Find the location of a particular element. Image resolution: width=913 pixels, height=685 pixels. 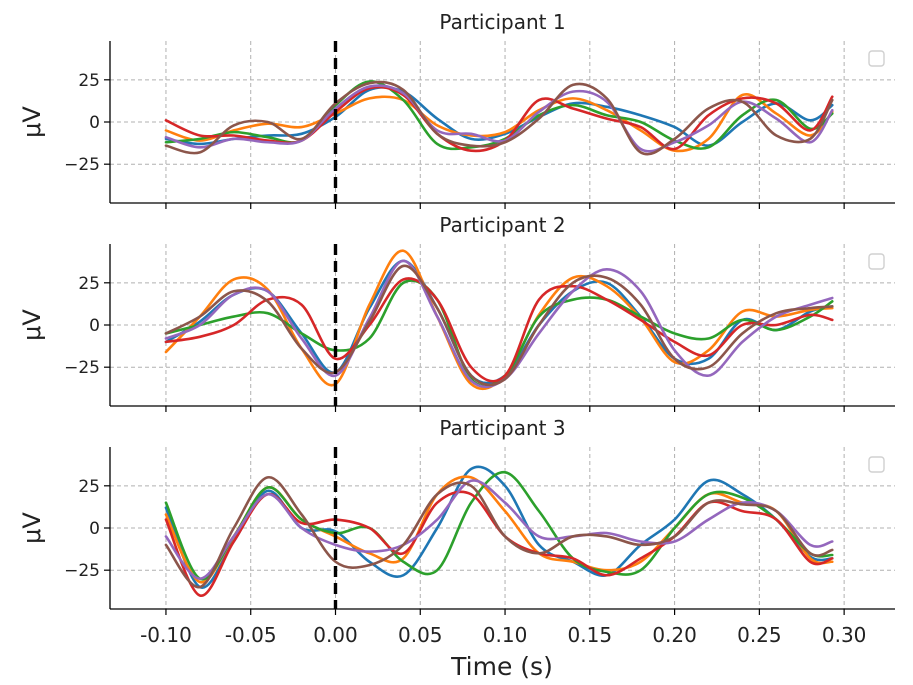

panel-title: Participant 1 is located at coordinates (502, 22).